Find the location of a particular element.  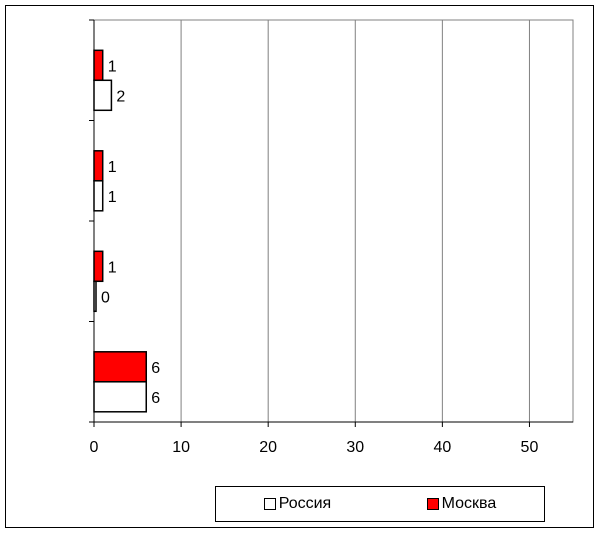

legend-item-moscow: Москва is located at coordinates (461, 504).